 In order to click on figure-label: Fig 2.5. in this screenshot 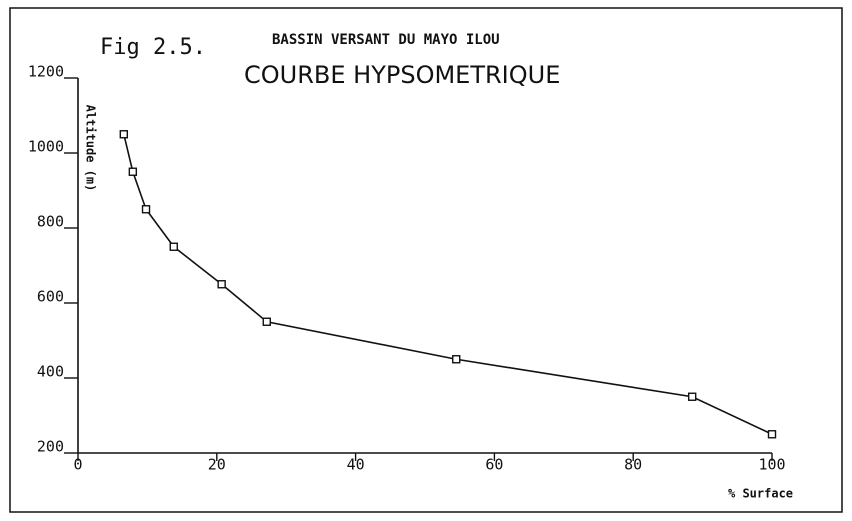, I will do `click(153, 47)`.